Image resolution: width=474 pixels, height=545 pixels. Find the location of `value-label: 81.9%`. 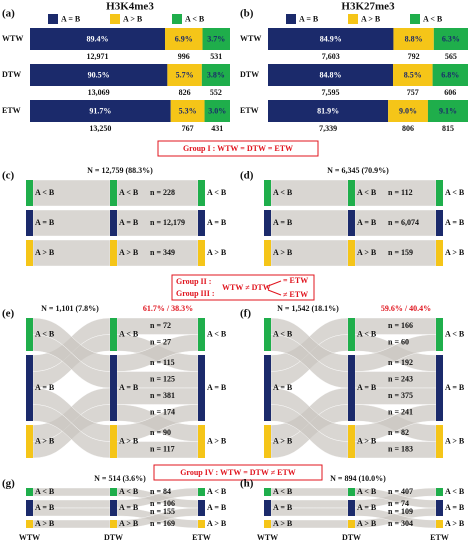

value-label: 81.9% is located at coordinates (328, 110).